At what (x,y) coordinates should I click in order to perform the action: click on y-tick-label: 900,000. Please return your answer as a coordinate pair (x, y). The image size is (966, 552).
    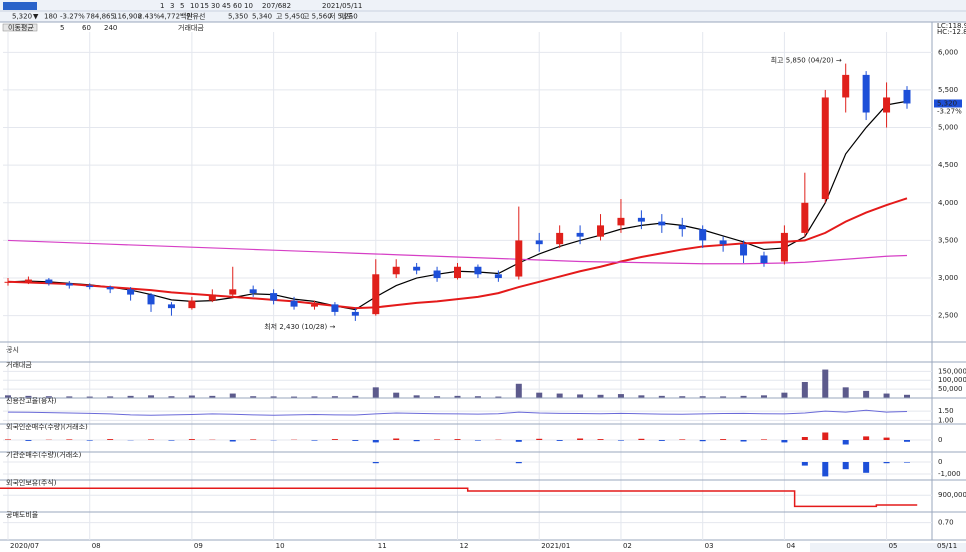
    Looking at the image, I should click on (952, 495).